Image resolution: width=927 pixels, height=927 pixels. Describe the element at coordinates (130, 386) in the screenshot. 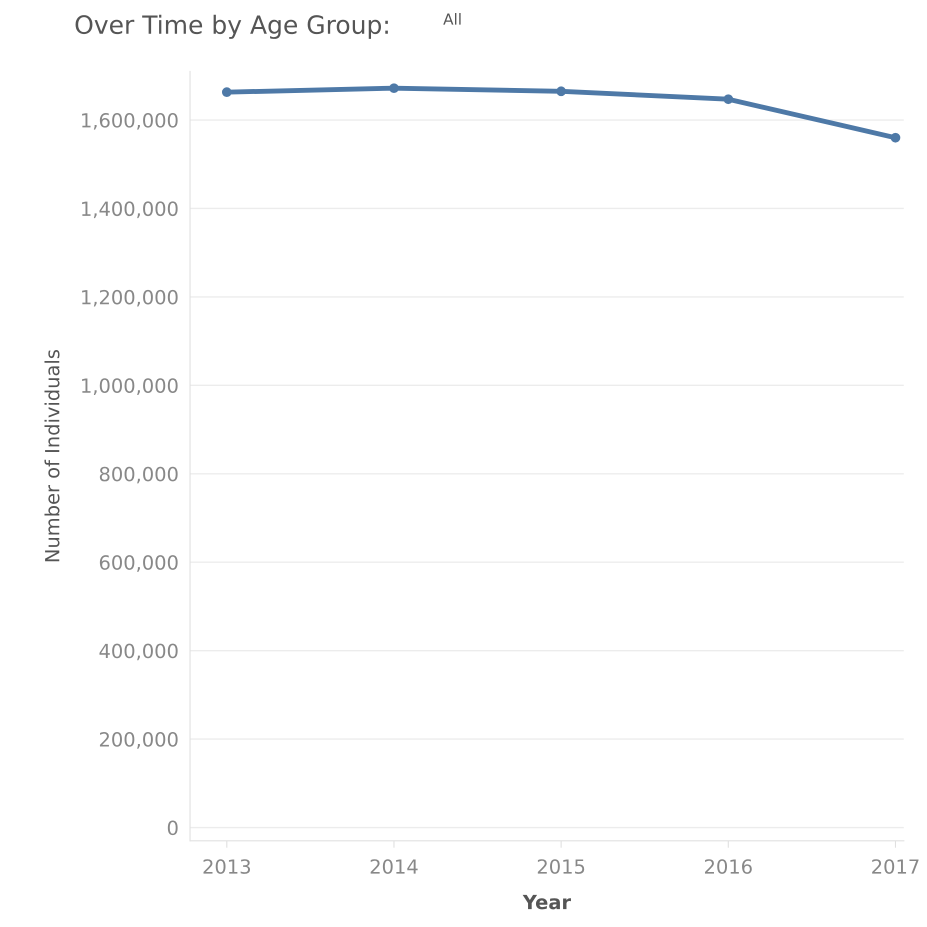

I see `y-tick-label: 1,000,000` at that location.